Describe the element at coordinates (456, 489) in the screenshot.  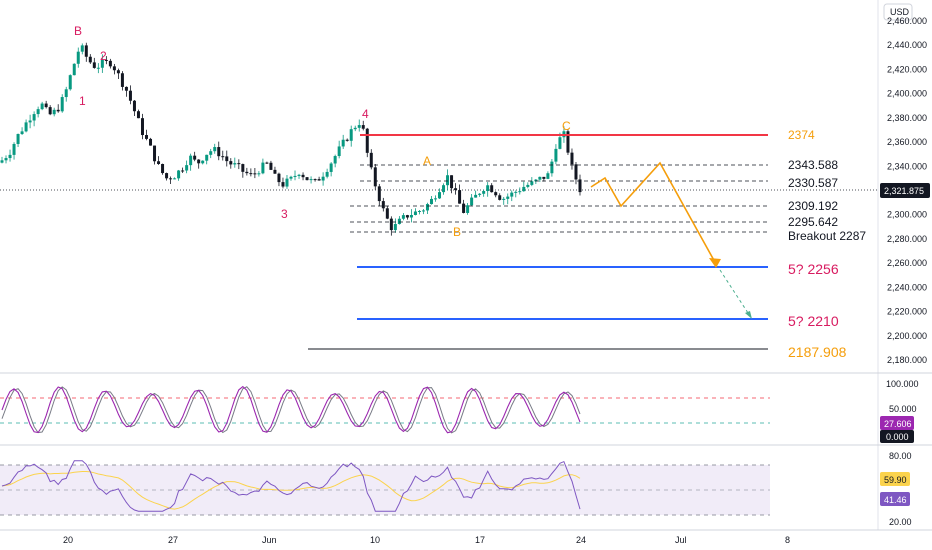
I see `rsi-panel: 80.00 20.00 59.90 41.46` at that location.